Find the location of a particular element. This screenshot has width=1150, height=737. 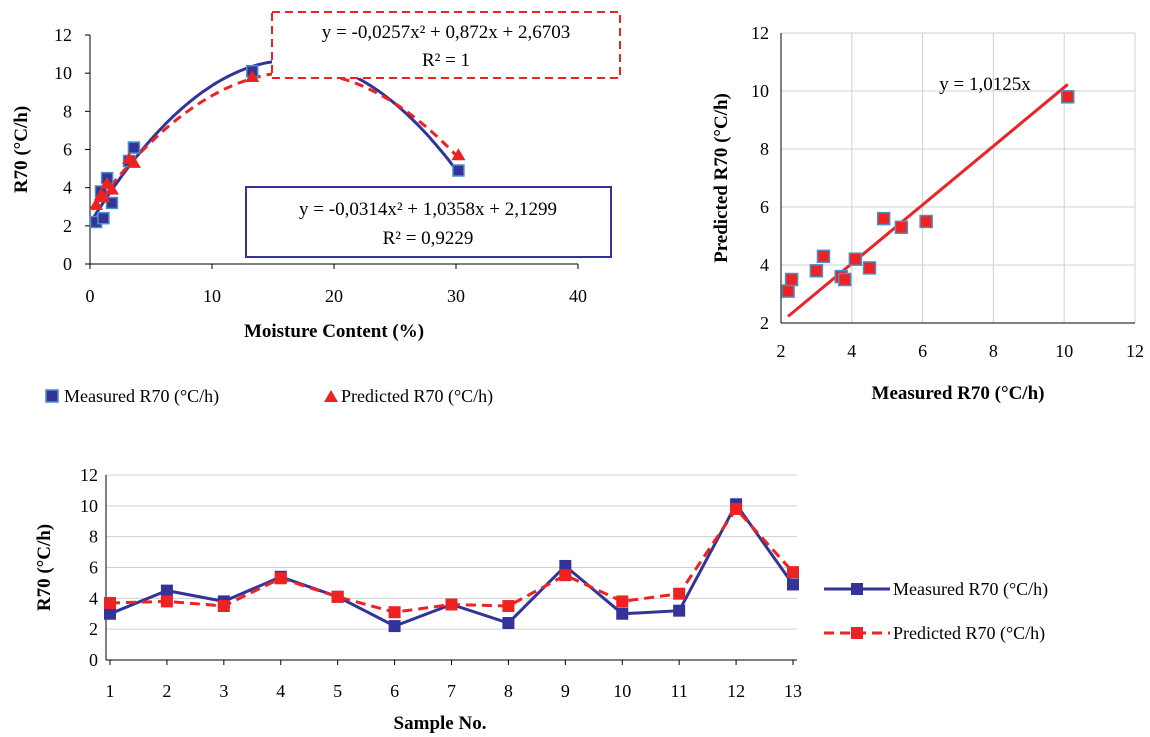

x-tick-label: 0 is located at coordinates (90, 296).